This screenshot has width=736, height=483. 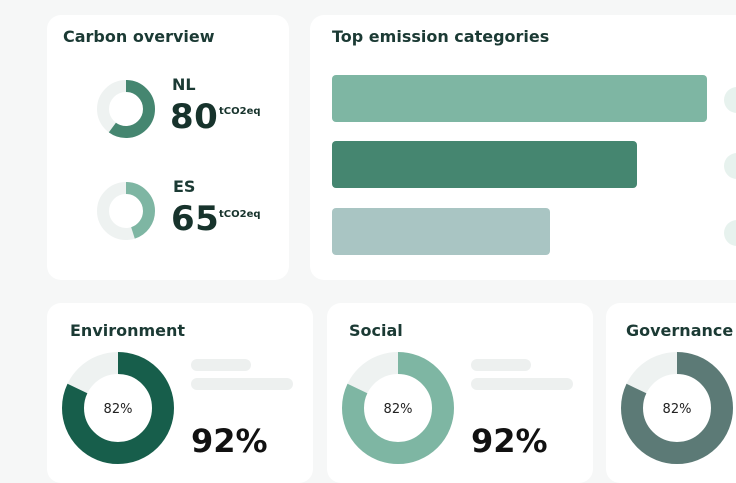 What do you see at coordinates (128, 330) in the screenshot?
I see `environment-title: Environment` at bounding box center [128, 330].